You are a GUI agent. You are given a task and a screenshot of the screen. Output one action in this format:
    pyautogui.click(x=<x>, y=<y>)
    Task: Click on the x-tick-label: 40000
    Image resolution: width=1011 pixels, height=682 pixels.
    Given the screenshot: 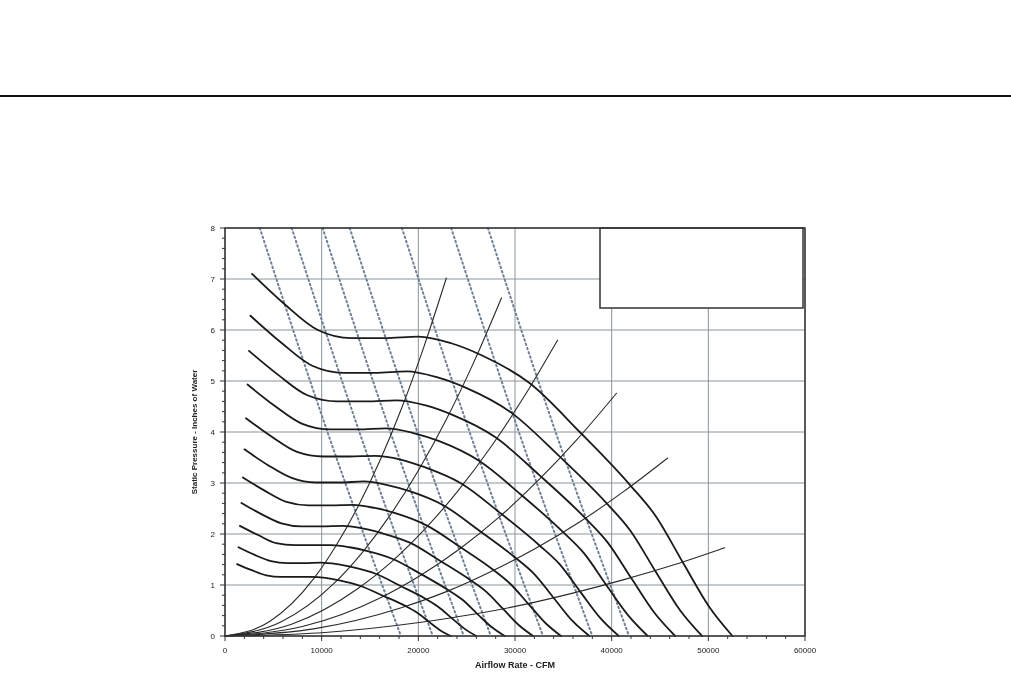 What is the action you would take?
    pyautogui.click(x=612, y=650)
    